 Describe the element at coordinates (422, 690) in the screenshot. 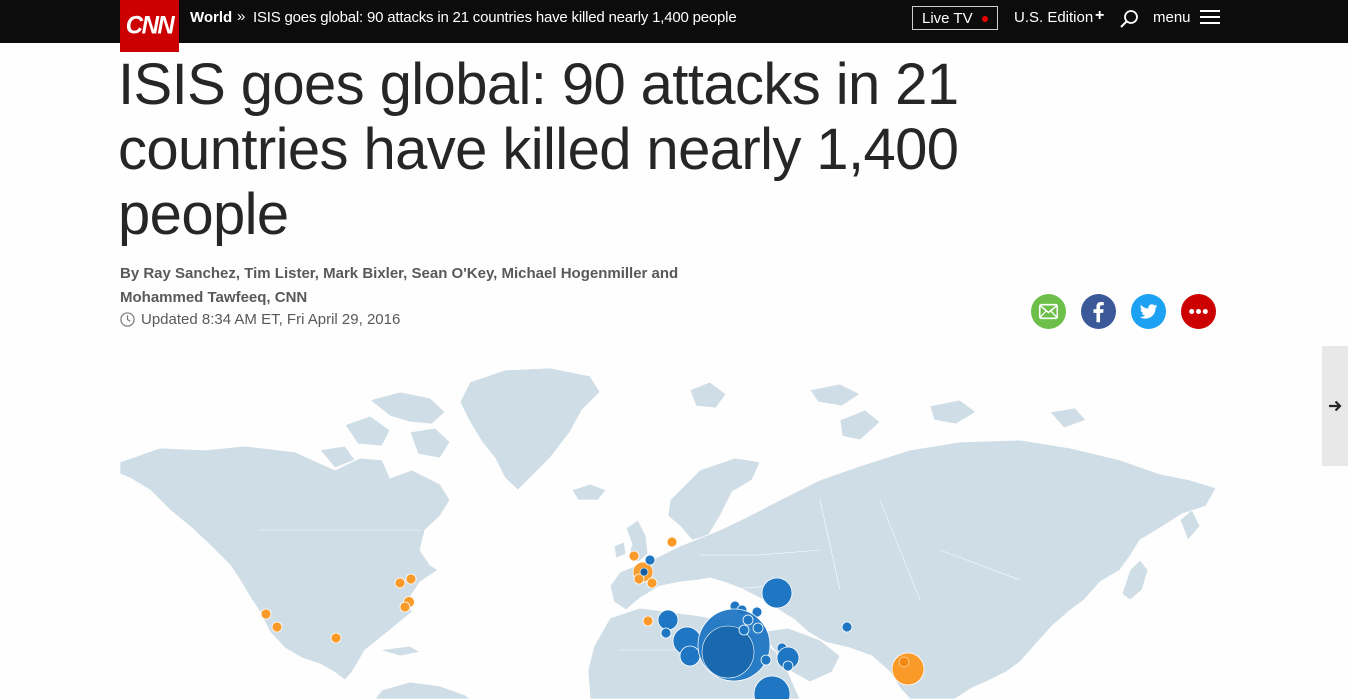

I see `south-america-landmass` at that location.